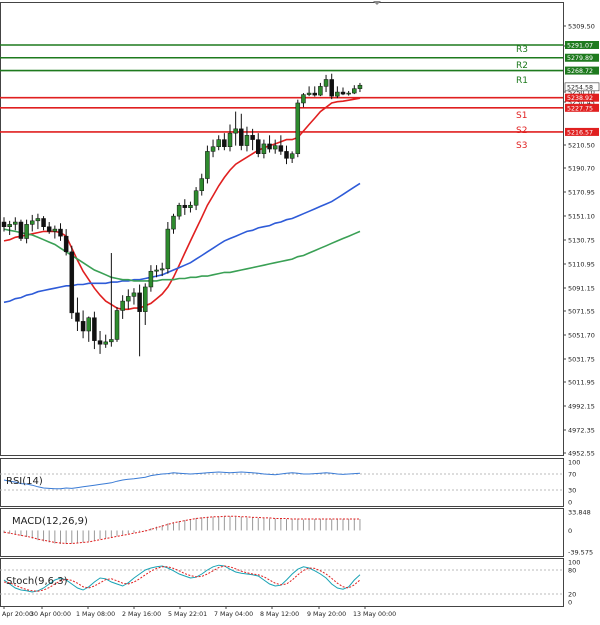 The image size is (600, 625). Describe the element at coordinates (574, 463) in the screenshot. I see `rsi-tick-label: 100` at that location.